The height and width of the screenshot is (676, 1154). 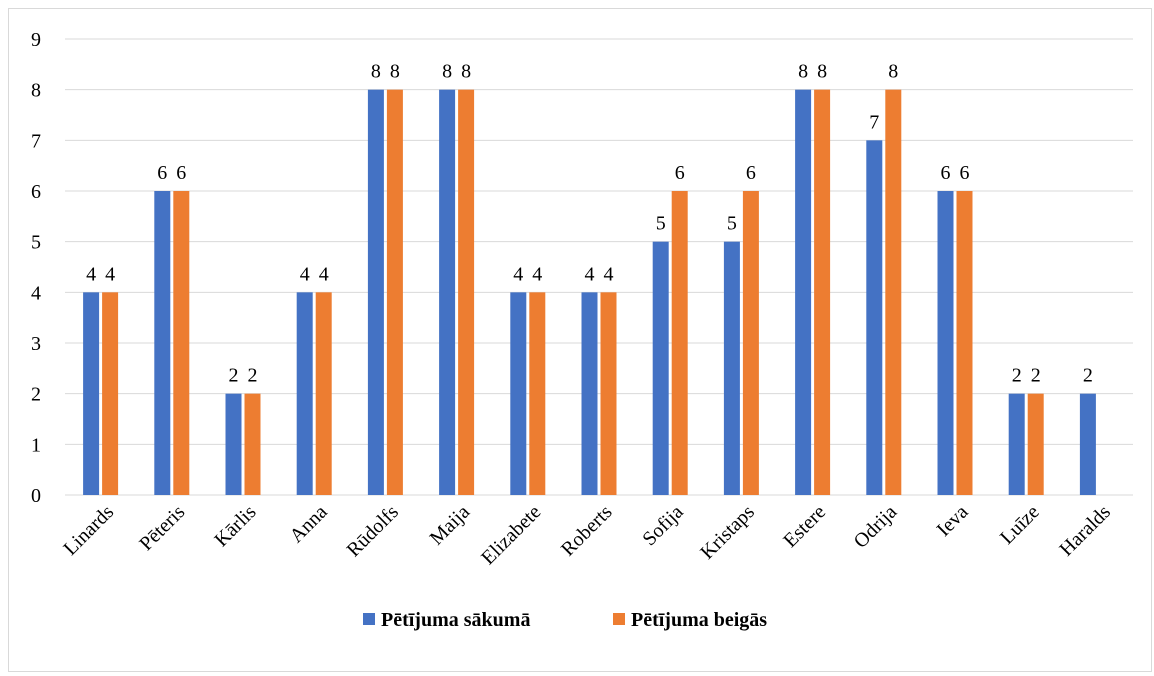 I want to click on y-tick-label: 5, so click(x=36, y=243).